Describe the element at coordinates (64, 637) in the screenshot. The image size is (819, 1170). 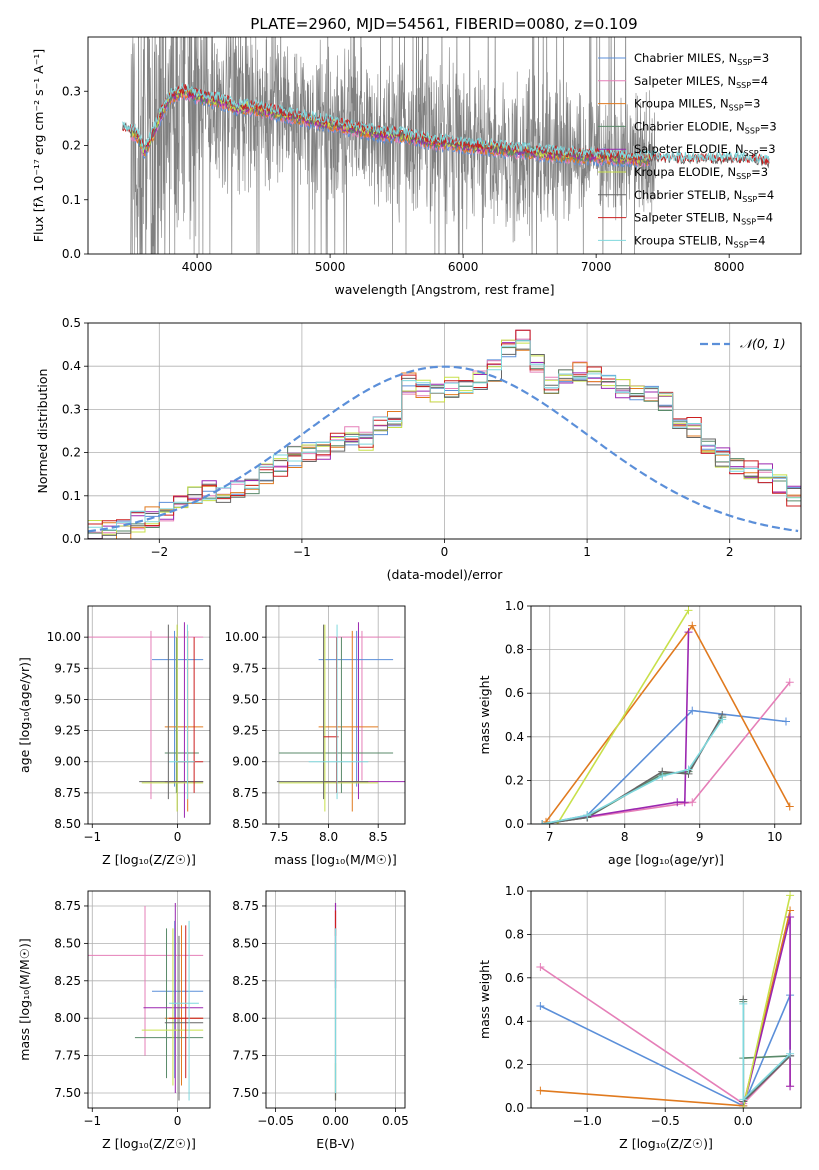
I see `y-tick-label: 10.00` at that location.